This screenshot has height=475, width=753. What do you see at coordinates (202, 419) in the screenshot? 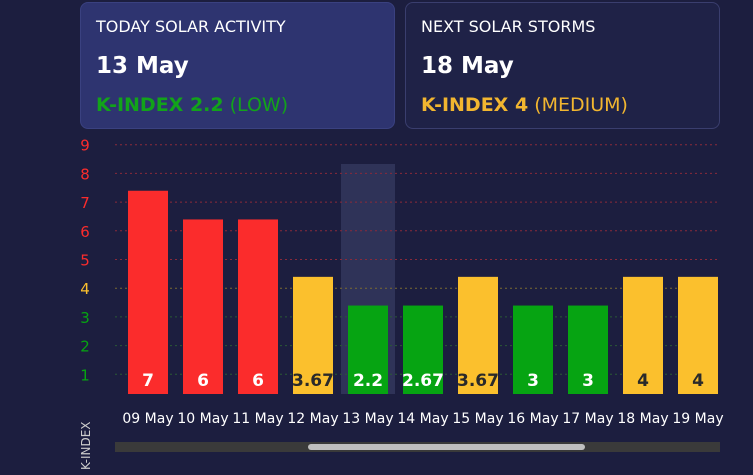
I see `x-tick-label: 10 May` at bounding box center [202, 419].